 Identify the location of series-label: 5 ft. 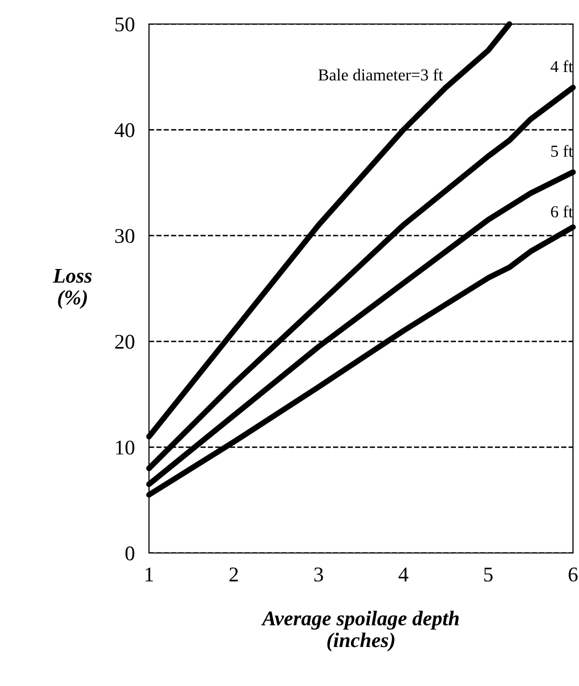
(562, 150).